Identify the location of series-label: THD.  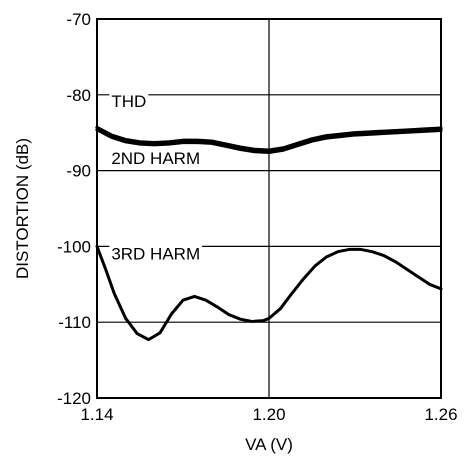
(128, 101).